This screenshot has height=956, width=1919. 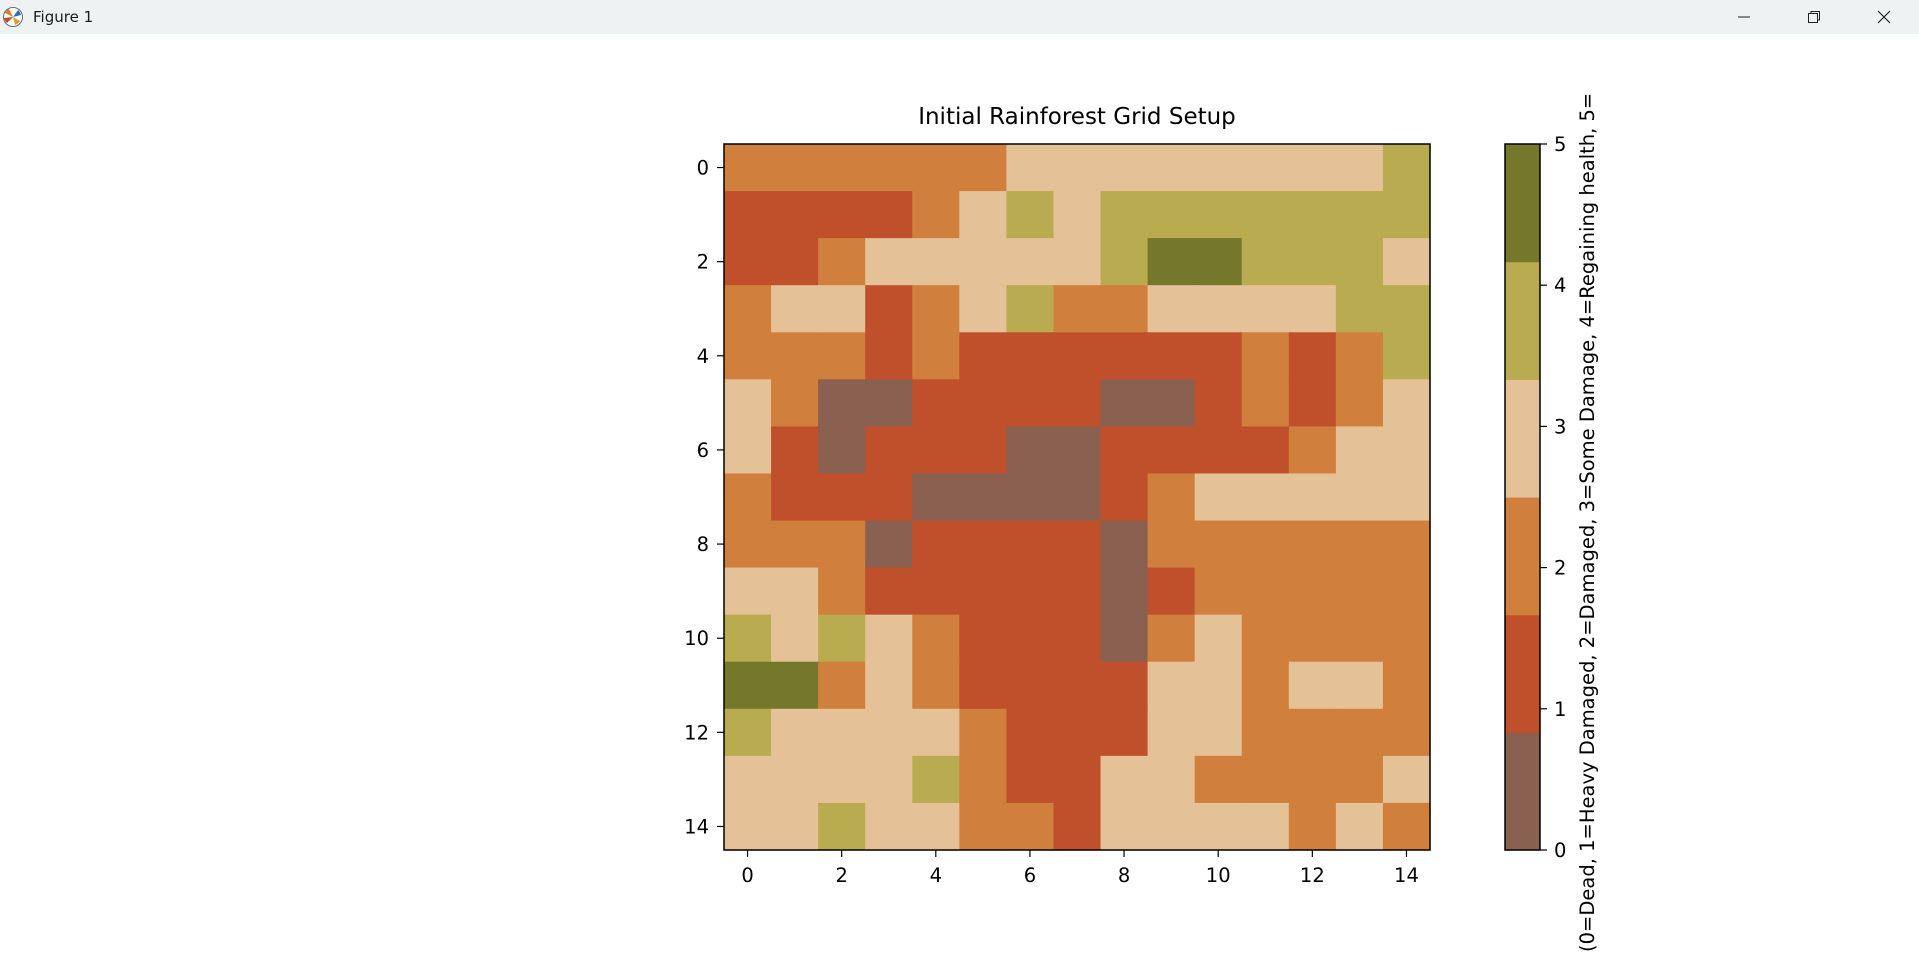 What do you see at coordinates (63, 17) in the screenshot?
I see `window-title: Figure 1` at bounding box center [63, 17].